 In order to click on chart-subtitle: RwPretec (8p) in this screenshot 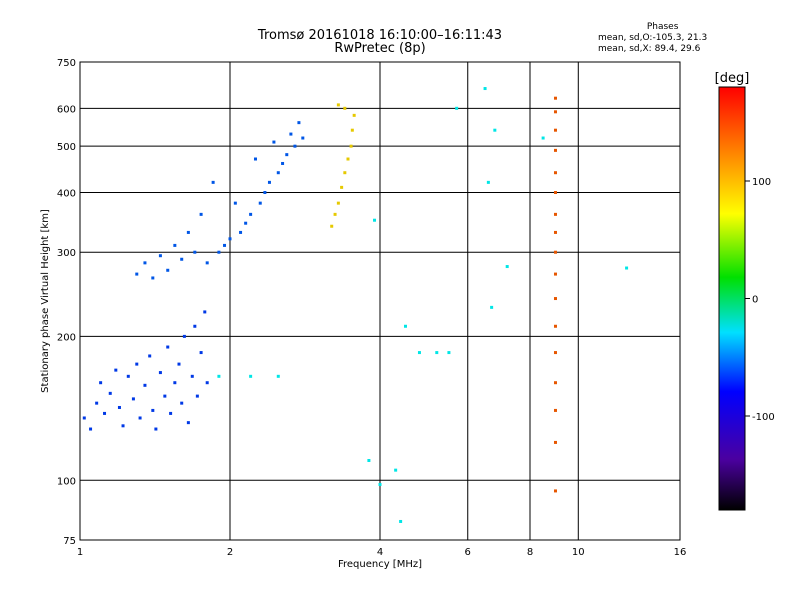, I will do `click(380, 48)`.